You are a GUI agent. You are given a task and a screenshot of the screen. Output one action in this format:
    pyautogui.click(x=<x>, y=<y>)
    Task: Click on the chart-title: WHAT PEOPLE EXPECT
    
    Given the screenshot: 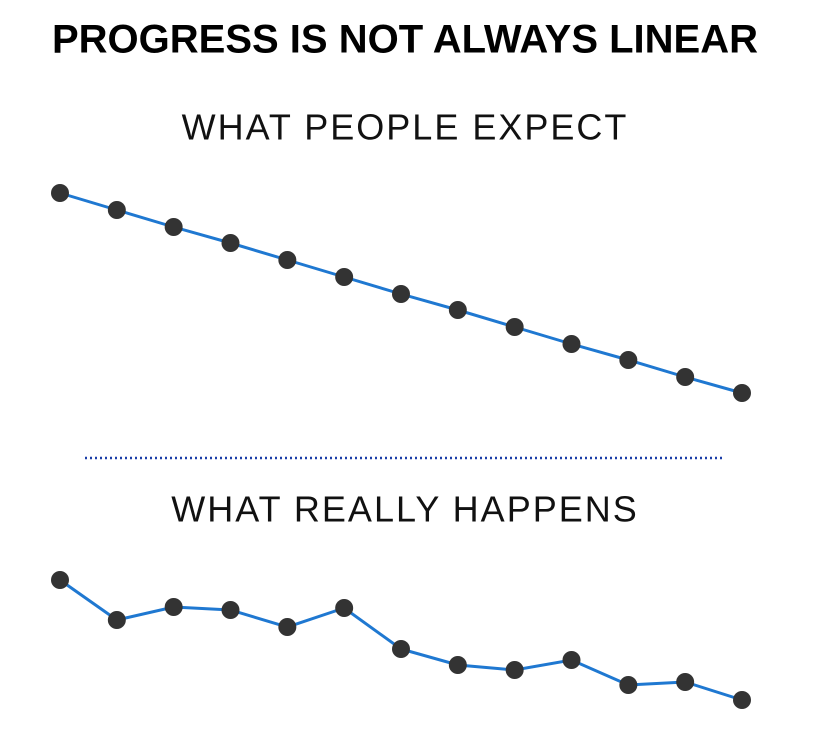 What is the action you would take?
    pyautogui.click(x=405, y=127)
    